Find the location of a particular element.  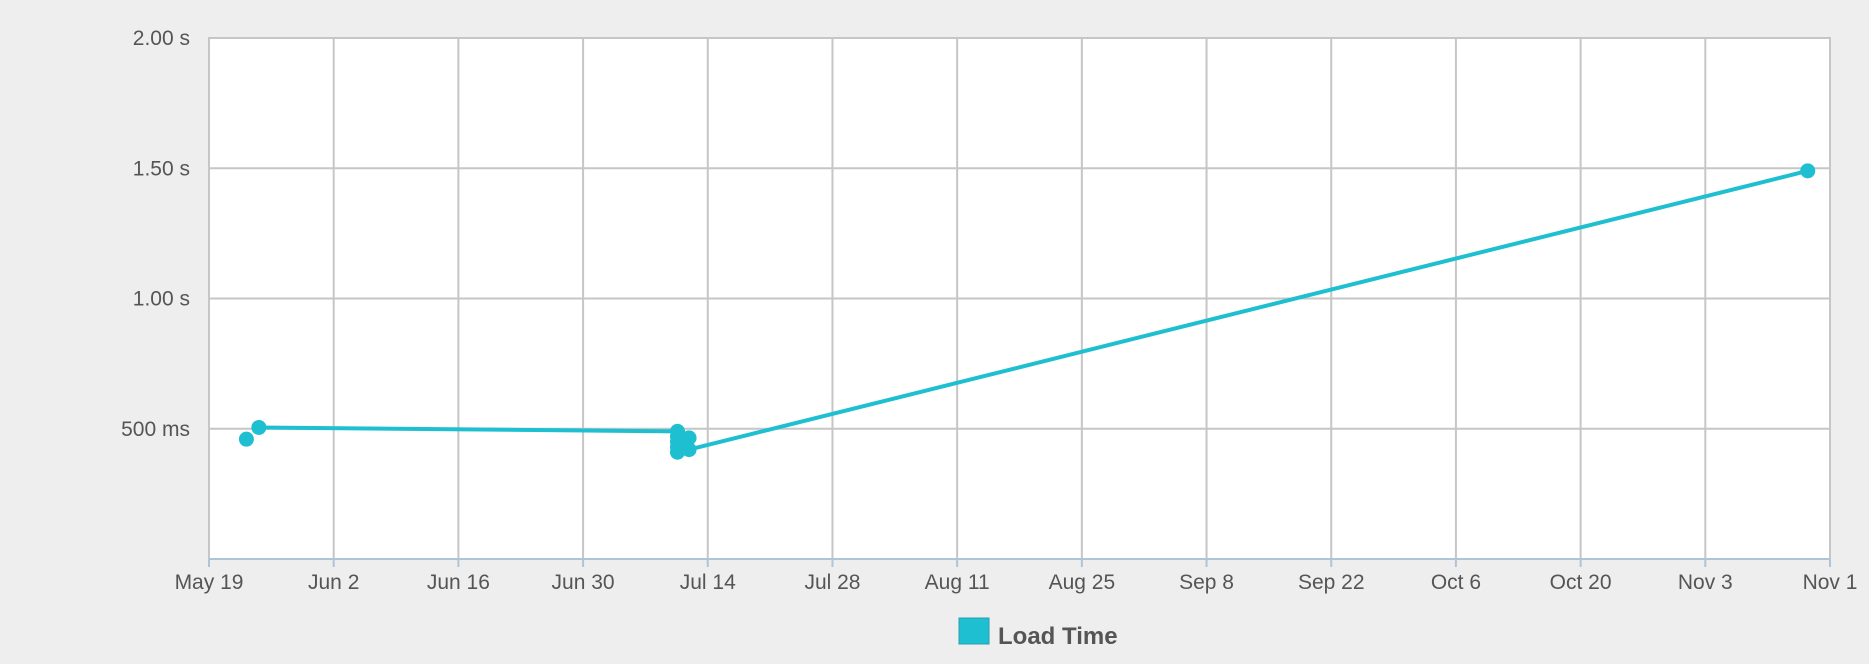

x-tick-label: Oct 6 is located at coordinates (1456, 582).